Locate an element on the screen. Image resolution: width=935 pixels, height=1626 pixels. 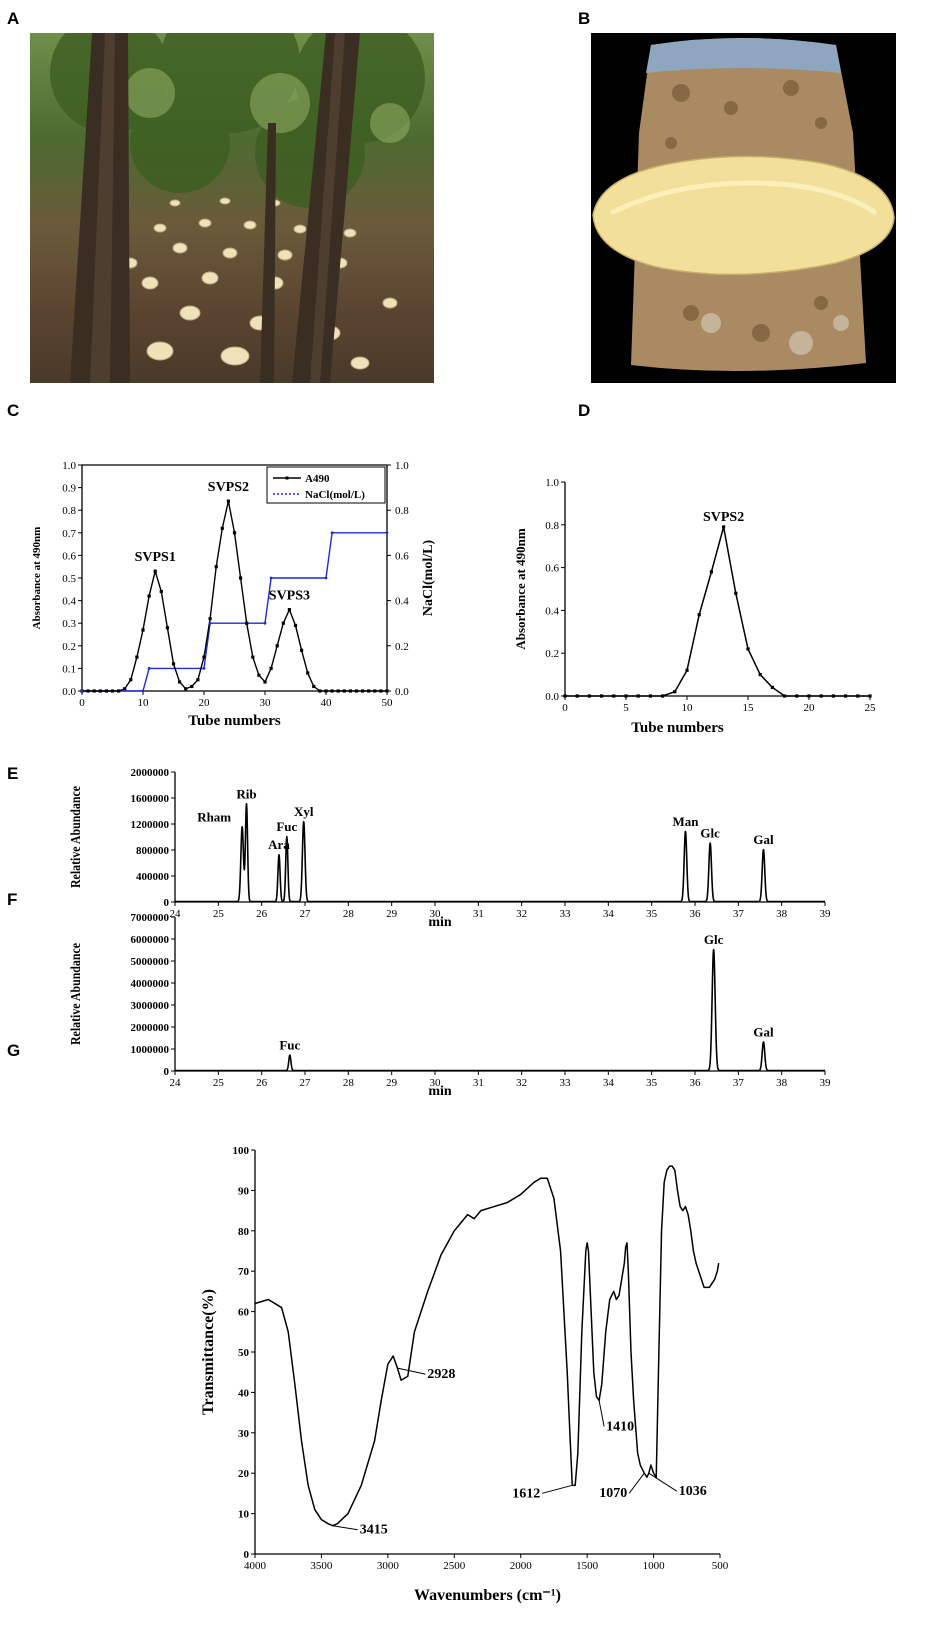
y-tick-label: 0.6 is located at coordinates (552, 569).